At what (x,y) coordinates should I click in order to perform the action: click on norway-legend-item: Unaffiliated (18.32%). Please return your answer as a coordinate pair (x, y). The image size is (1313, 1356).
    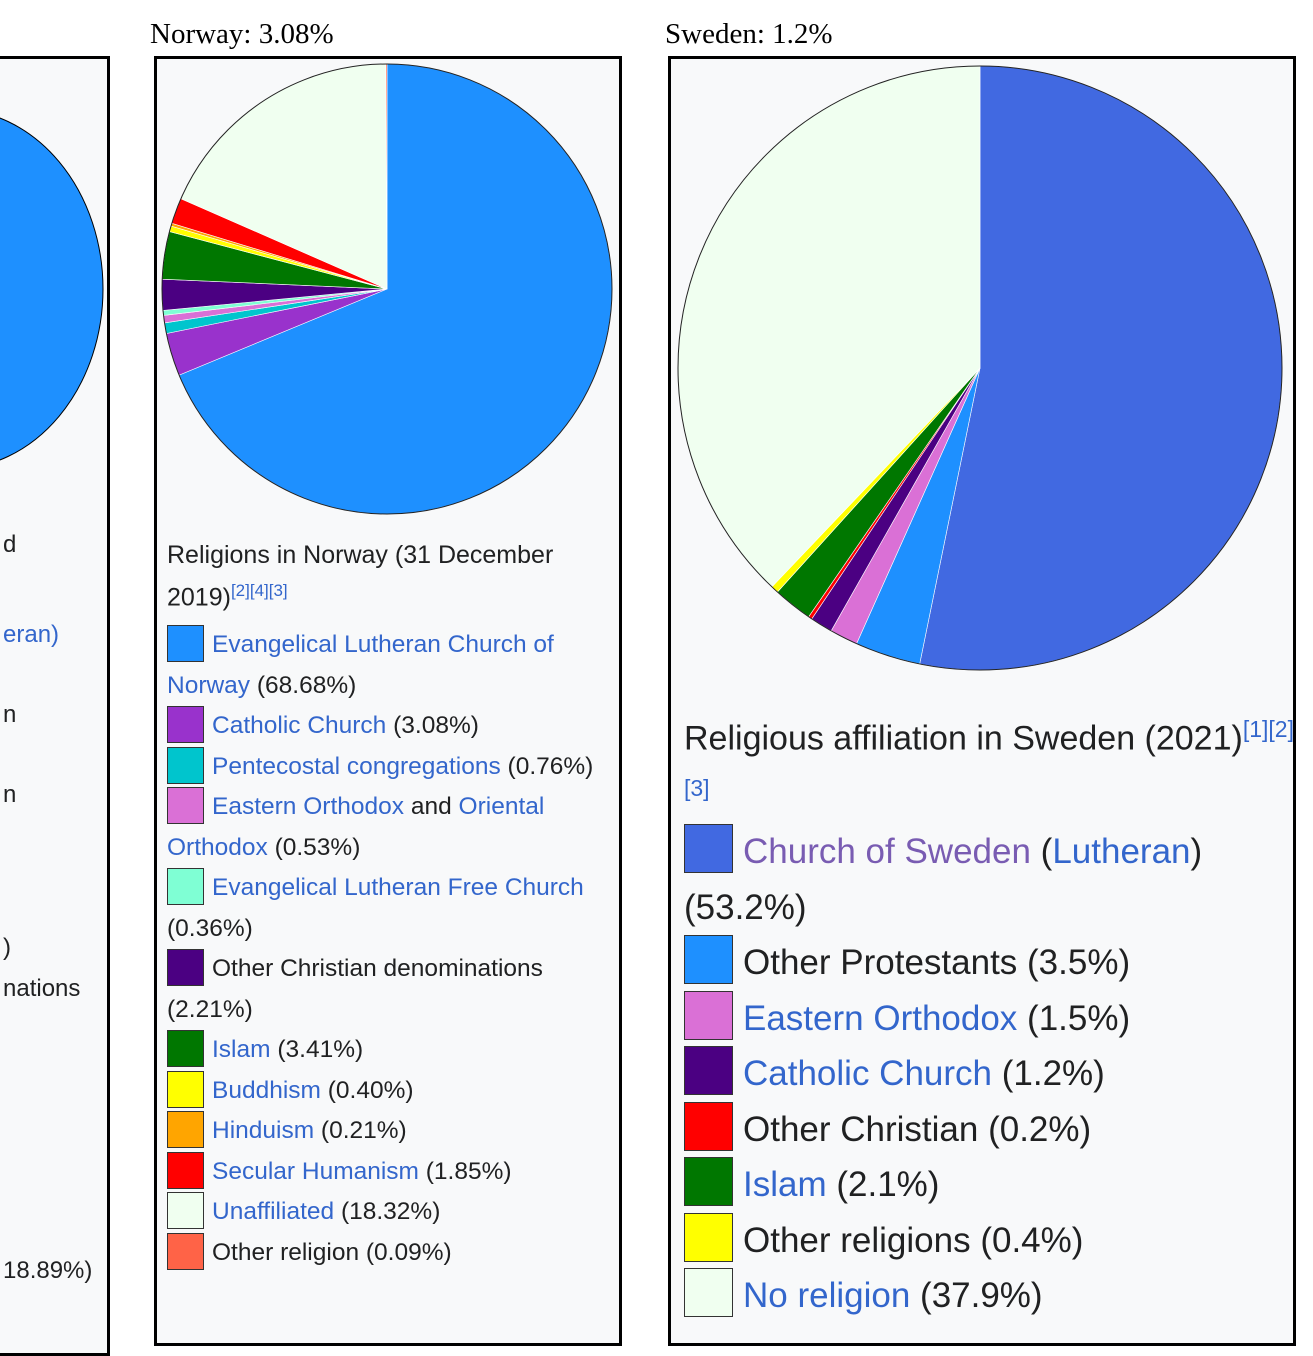
    Looking at the image, I should click on (389, 1212).